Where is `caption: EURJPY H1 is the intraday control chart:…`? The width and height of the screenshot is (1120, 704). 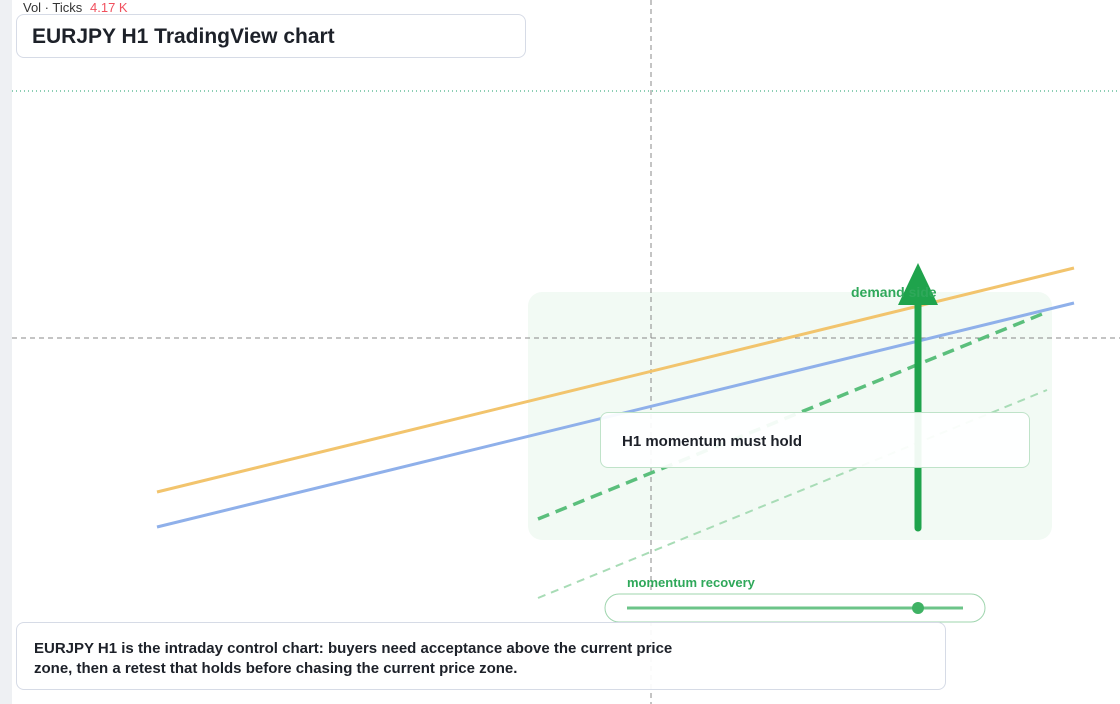
caption: EURJPY H1 is the intraday control chart:… is located at coordinates (353, 659).